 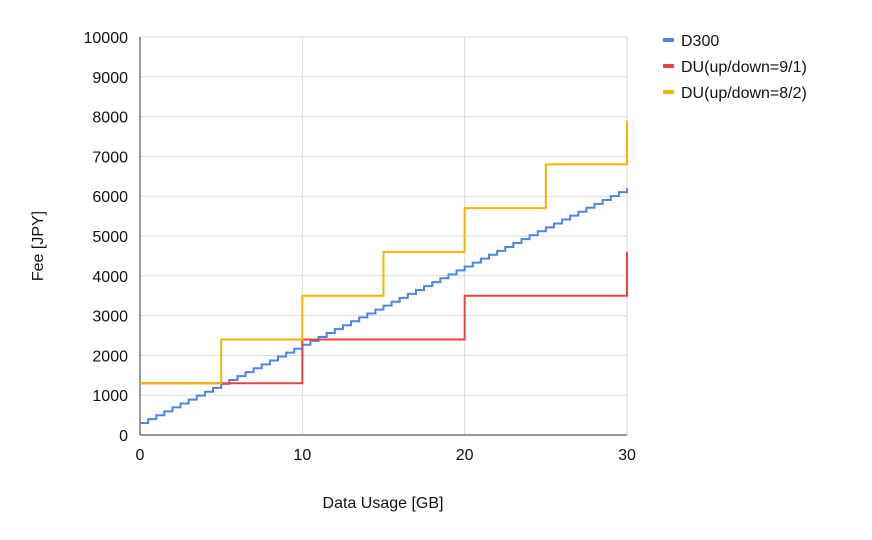 What do you see at coordinates (700, 41) in the screenshot?
I see `legend-label: D300` at bounding box center [700, 41].